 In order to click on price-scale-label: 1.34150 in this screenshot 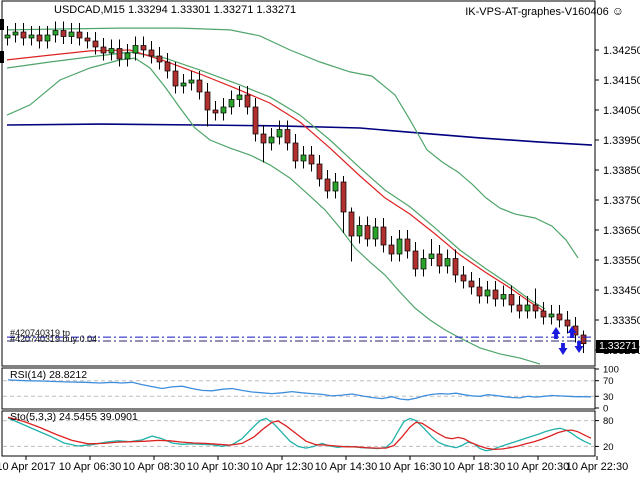, I will do `click(621, 81)`.